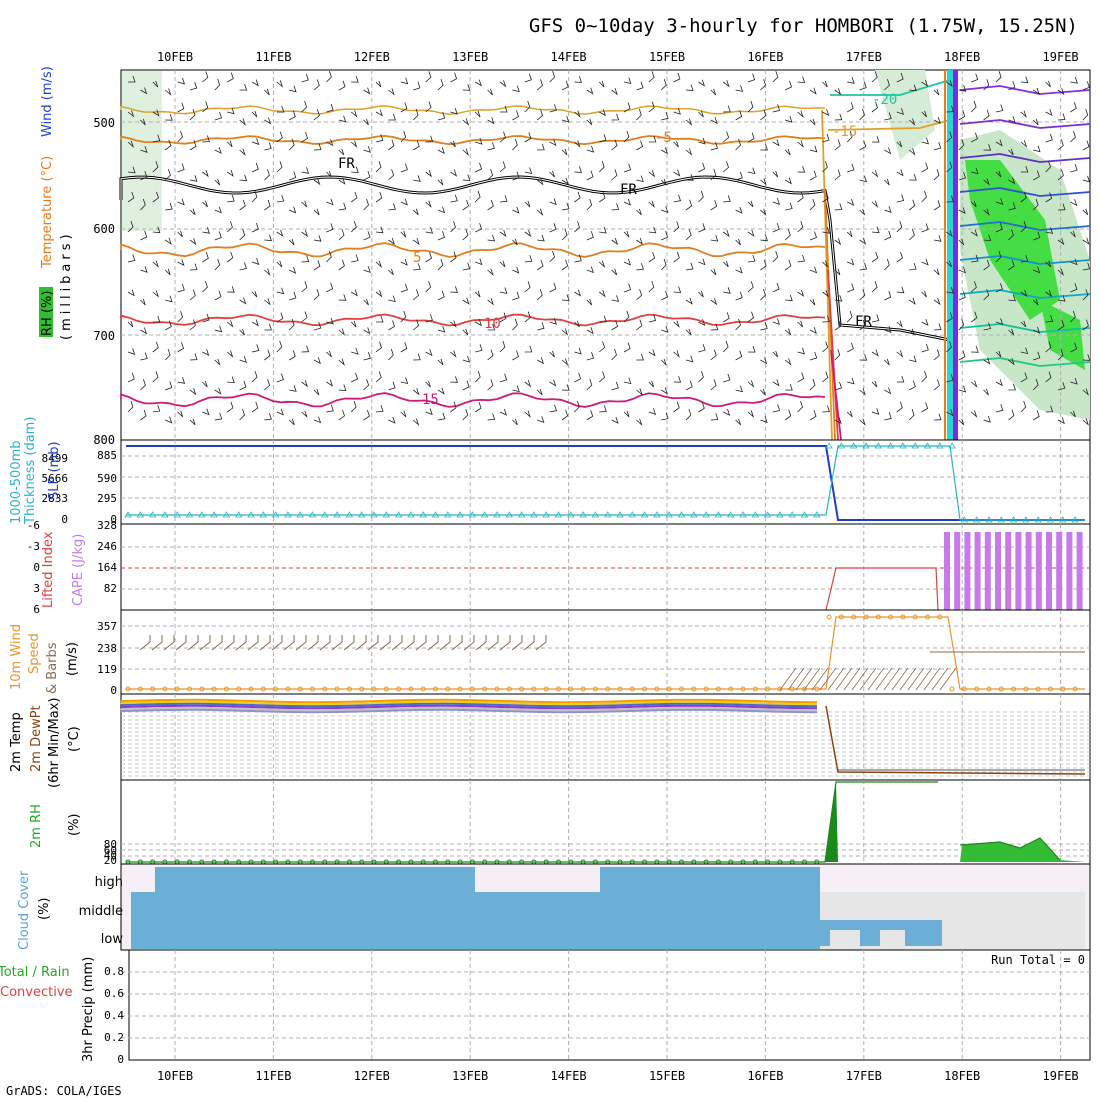  Describe the element at coordinates (905, 115) in the screenshot. I see `rh-shade` at that location.